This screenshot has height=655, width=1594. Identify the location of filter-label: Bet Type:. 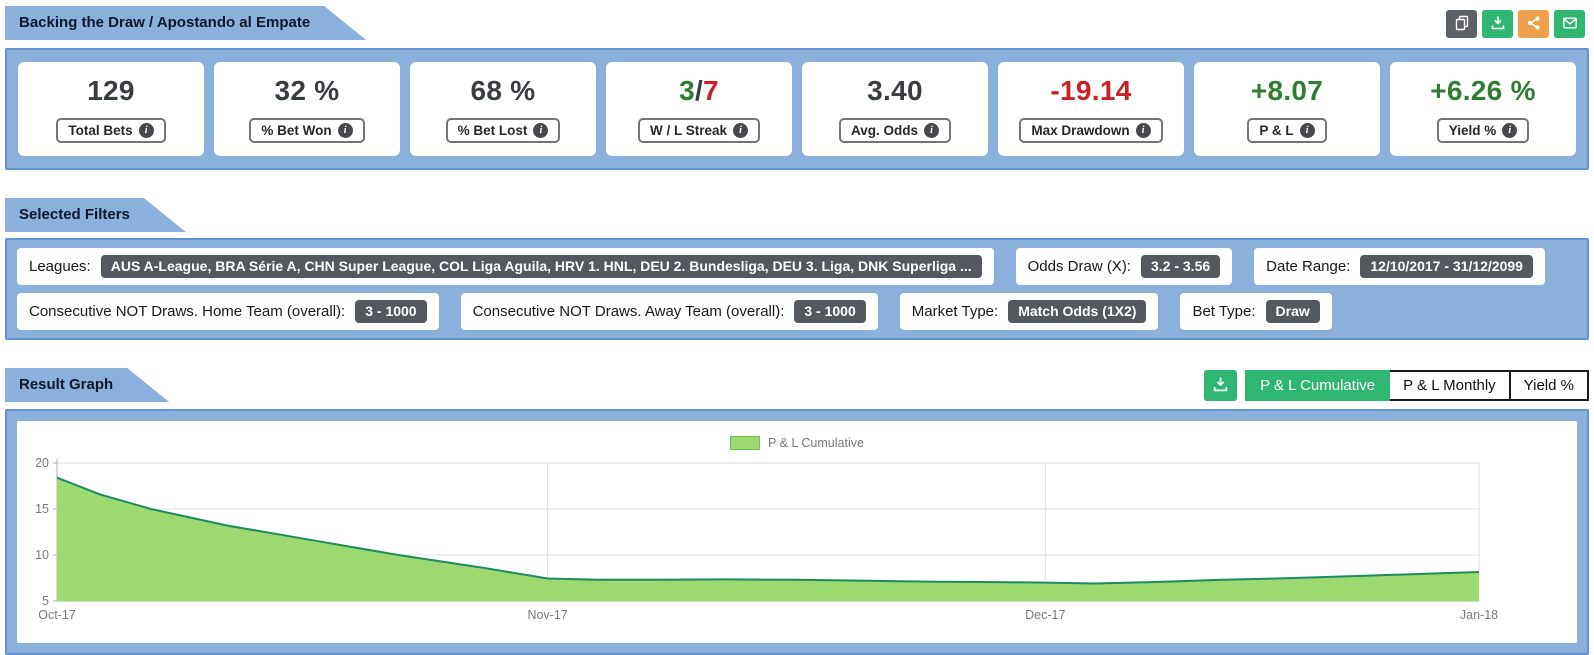
(1224, 311).